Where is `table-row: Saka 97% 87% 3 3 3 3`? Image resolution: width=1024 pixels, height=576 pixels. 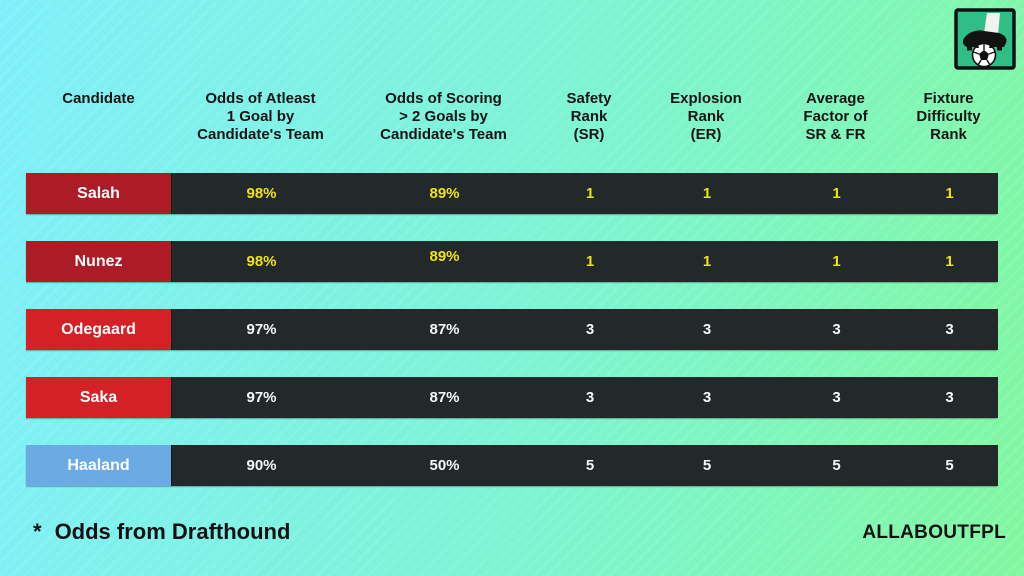 table-row: Saka 97% 87% 3 3 3 3 is located at coordinates (512, 397).